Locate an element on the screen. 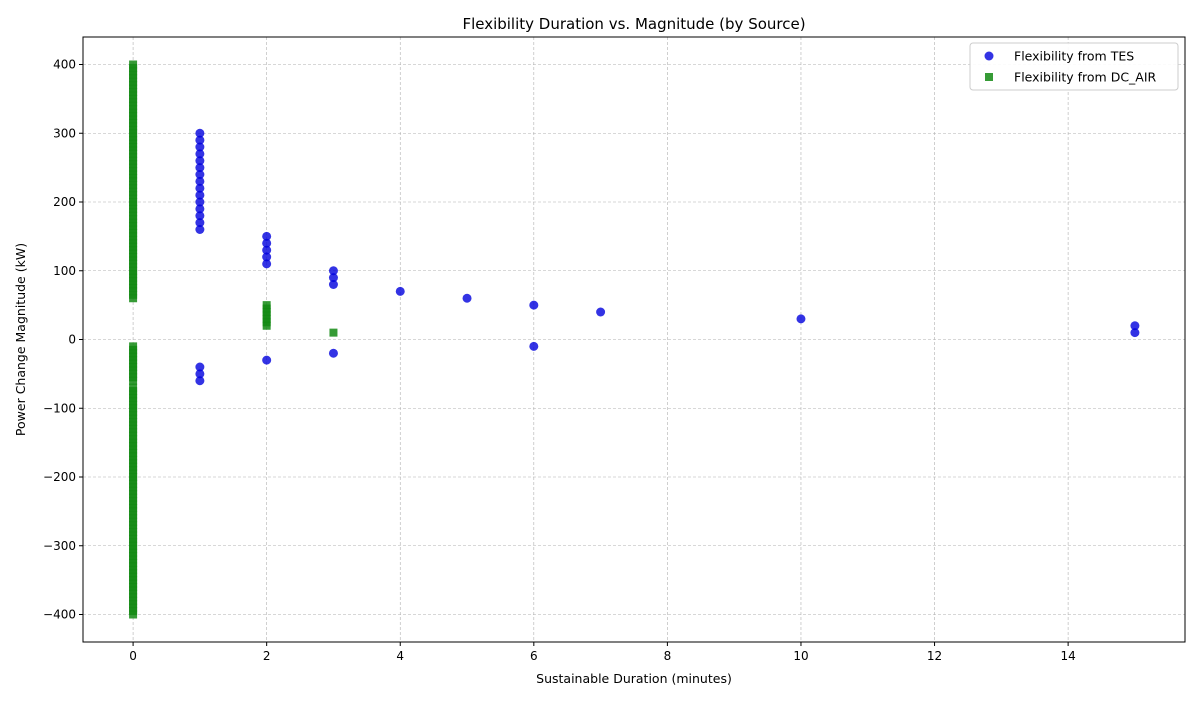 Image resolution: width=1200 pixels, height=704 pixels. x-tick-label: 12 is located at coordinates (934, 656).